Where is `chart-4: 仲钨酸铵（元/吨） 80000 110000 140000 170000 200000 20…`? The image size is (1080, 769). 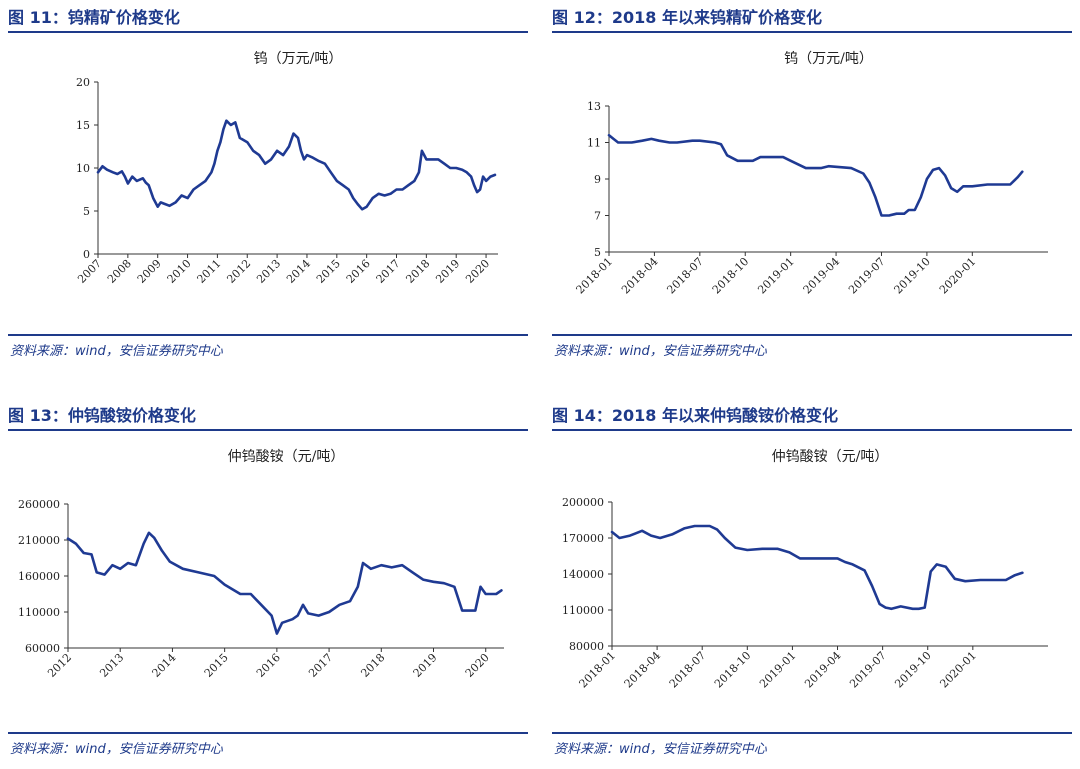 chart-4: 仲钨酸铵（元/吨） 80000 110000 140000 170000 200000 20… is located at coordinates (805, 570).